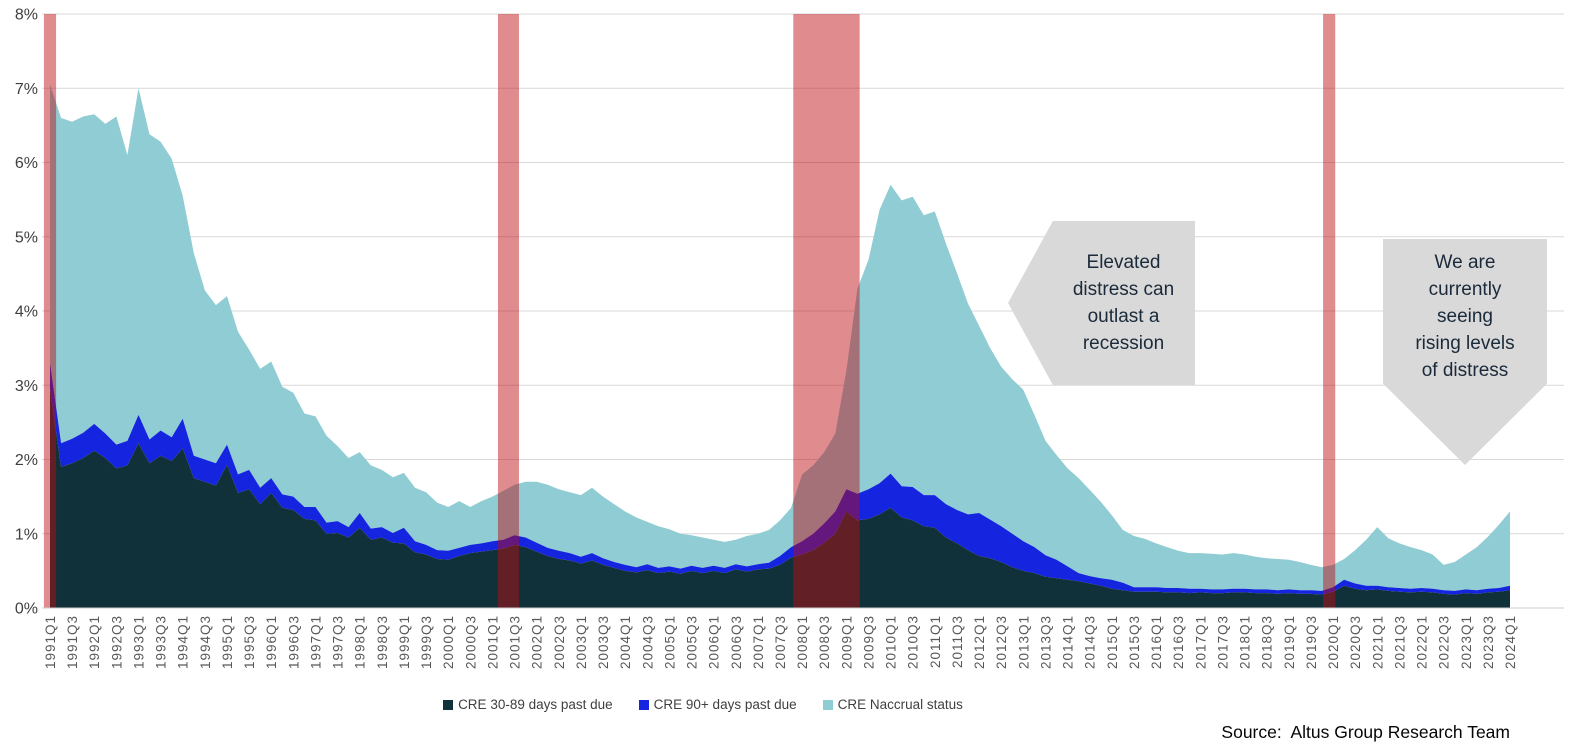 This screenshot has width=1569, height=751. What do you see at coordinates (725, 704) in the screenshot?
I see `legend-label: CRE 90+ days past due` at bounding box center [725, 704].